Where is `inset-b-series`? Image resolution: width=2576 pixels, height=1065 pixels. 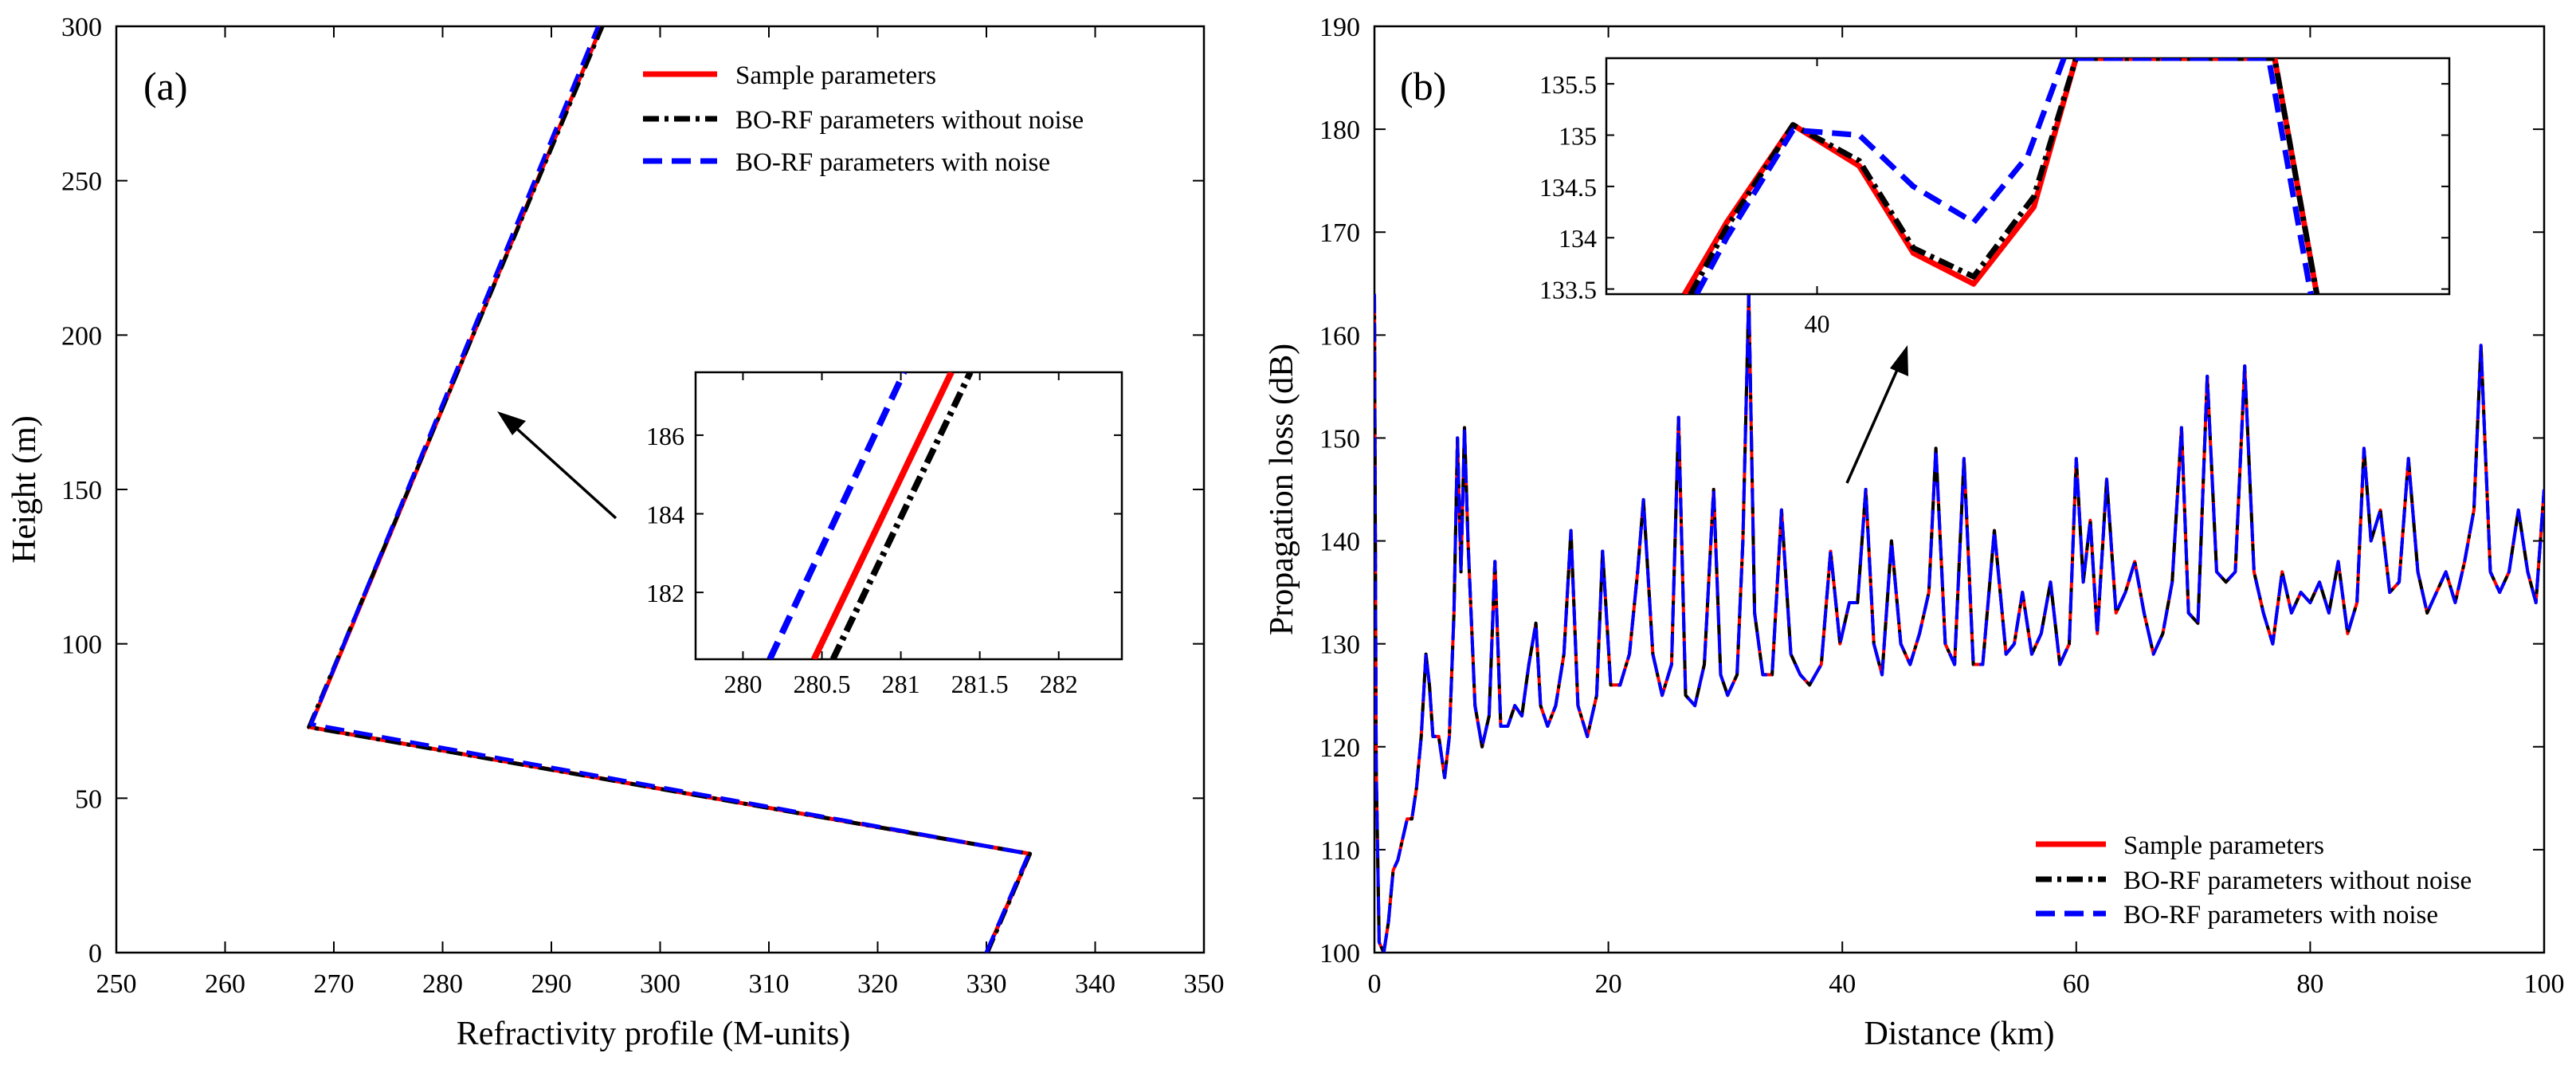
inset-b-series is located at coordinates (2001, 176).